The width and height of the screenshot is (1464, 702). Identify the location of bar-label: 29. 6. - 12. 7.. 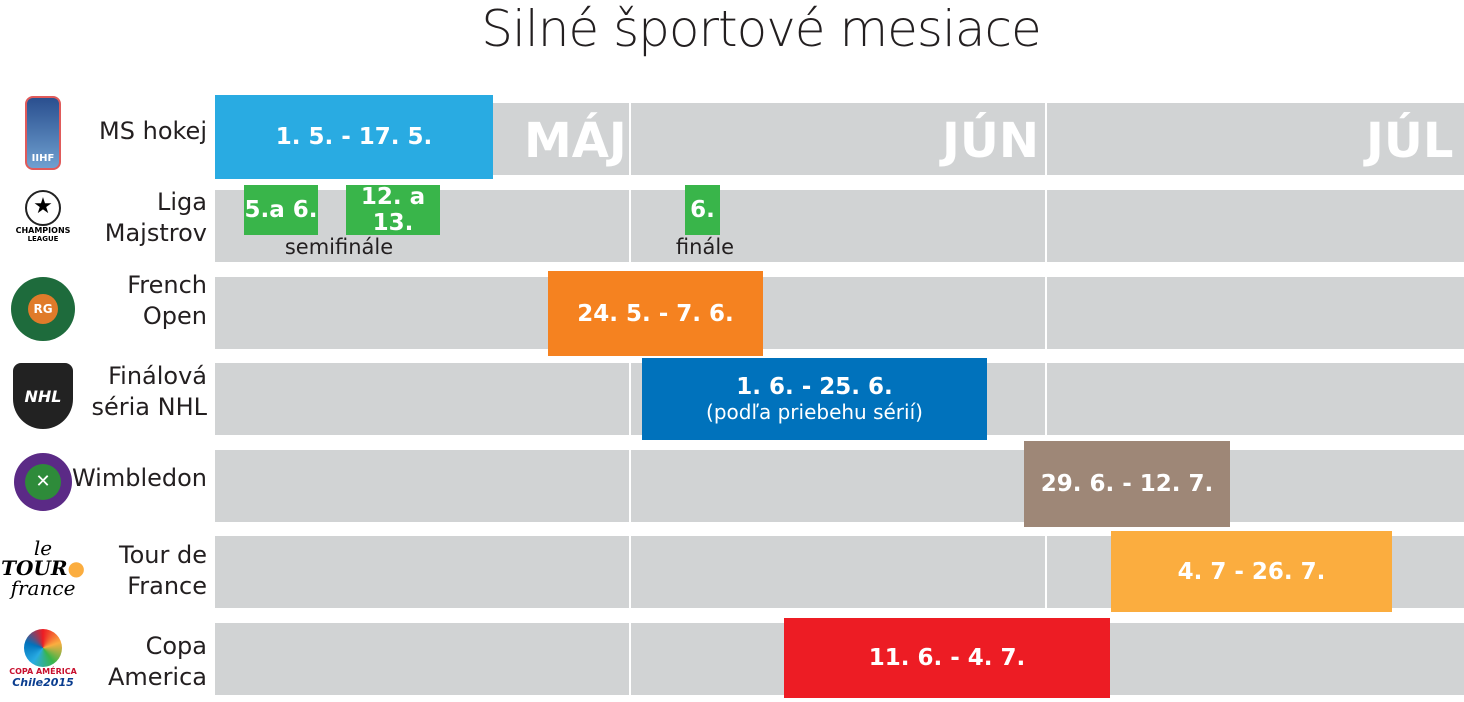
(1127, 484).